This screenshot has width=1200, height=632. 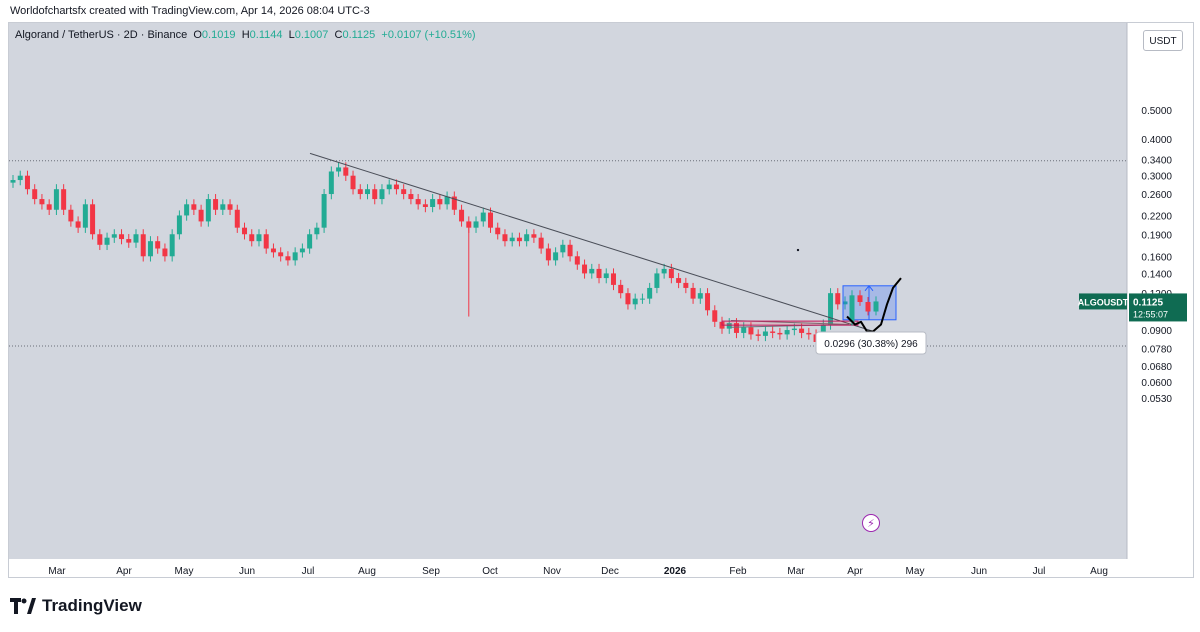 I want to click on x-tick-label: Mar, so click(x=796, y=571).